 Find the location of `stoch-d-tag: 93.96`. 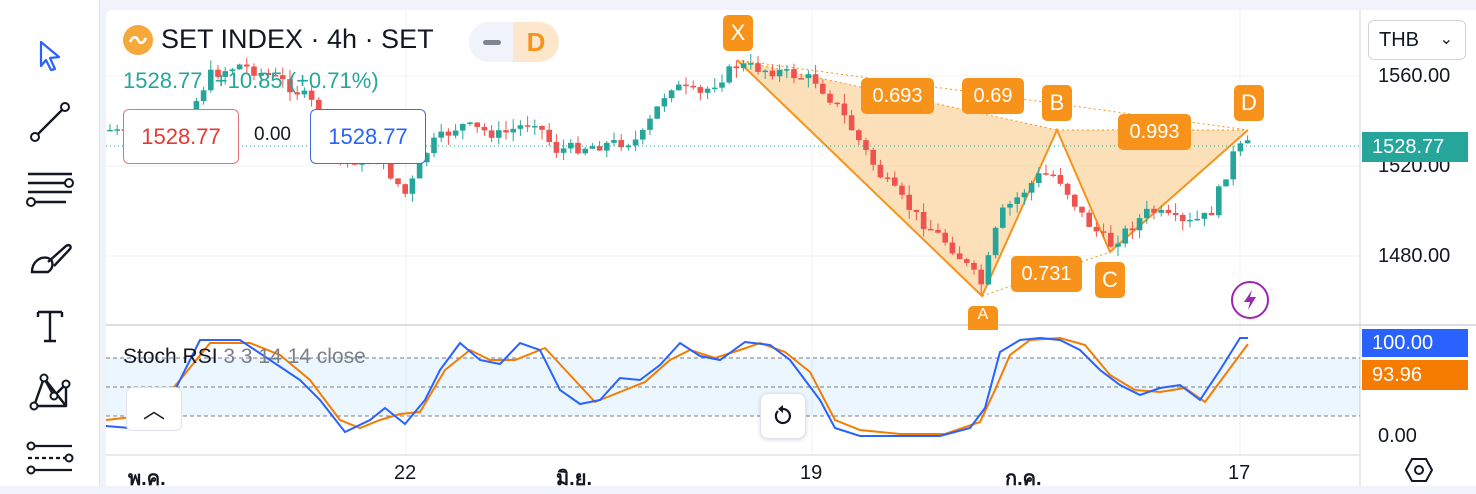

stoch-d-tag: 93.96 is located at coordinates (1415, 375).